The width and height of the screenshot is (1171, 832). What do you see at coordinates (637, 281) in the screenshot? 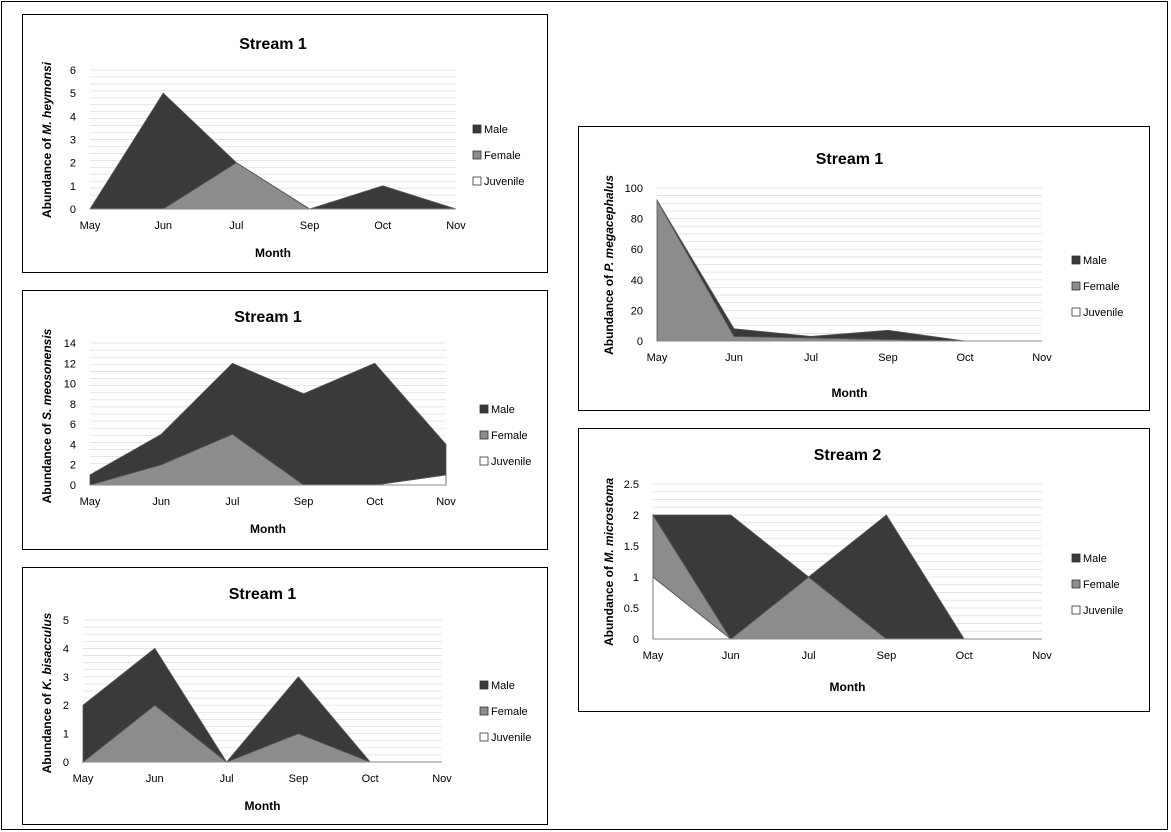
I see `y-tick-label: 40` at bounding box center [637, 281].